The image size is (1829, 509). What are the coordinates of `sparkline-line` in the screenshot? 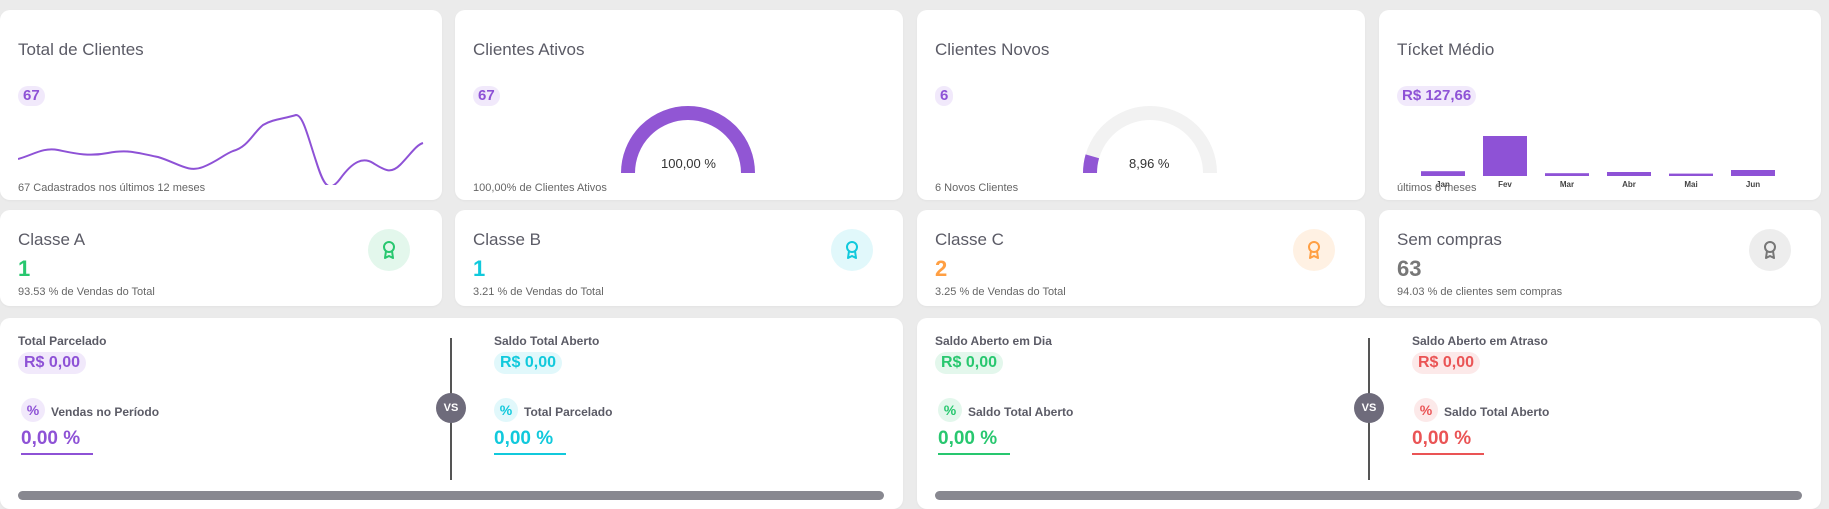 It's located at (221, 149).